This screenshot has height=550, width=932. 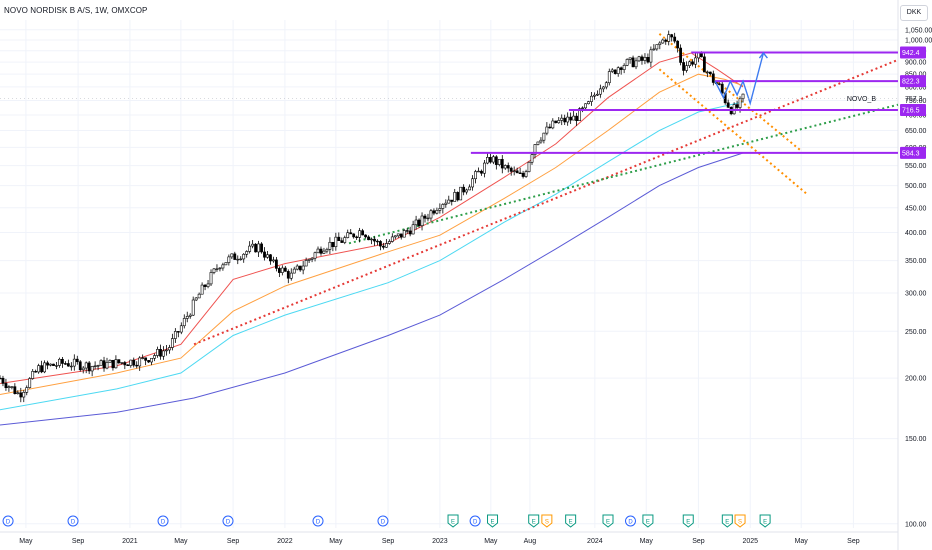 I want to click on y-tick-label: 450.00, so click(x=916, y=208).